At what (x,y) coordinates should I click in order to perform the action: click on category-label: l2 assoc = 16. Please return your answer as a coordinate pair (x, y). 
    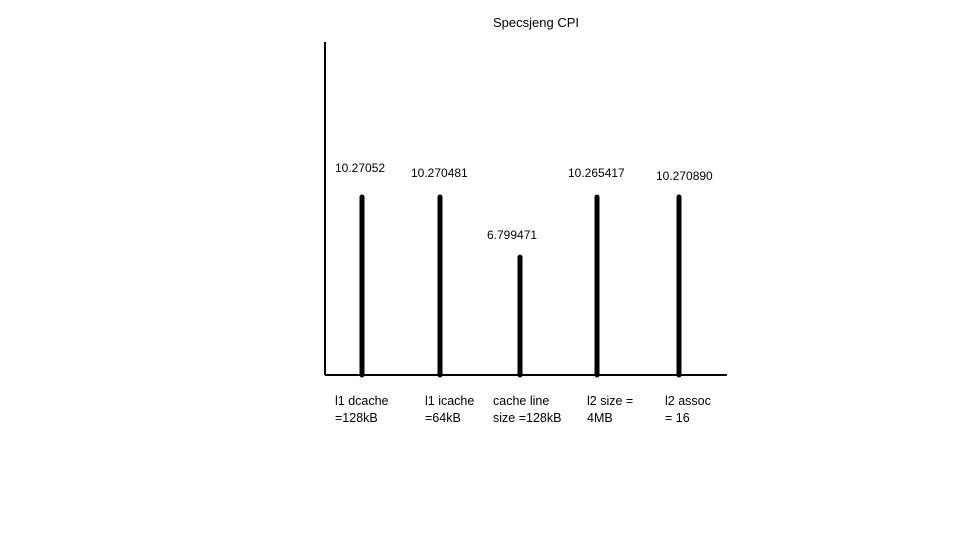
    Looking at the image, I should click on (688, 409).